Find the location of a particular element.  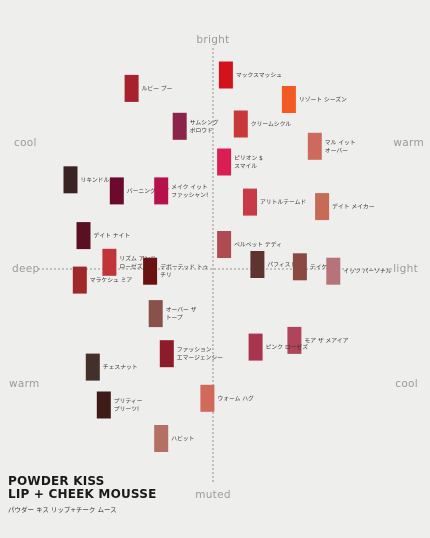

swatch-point: マル イットオーバー is located at coordinates (331, 146).